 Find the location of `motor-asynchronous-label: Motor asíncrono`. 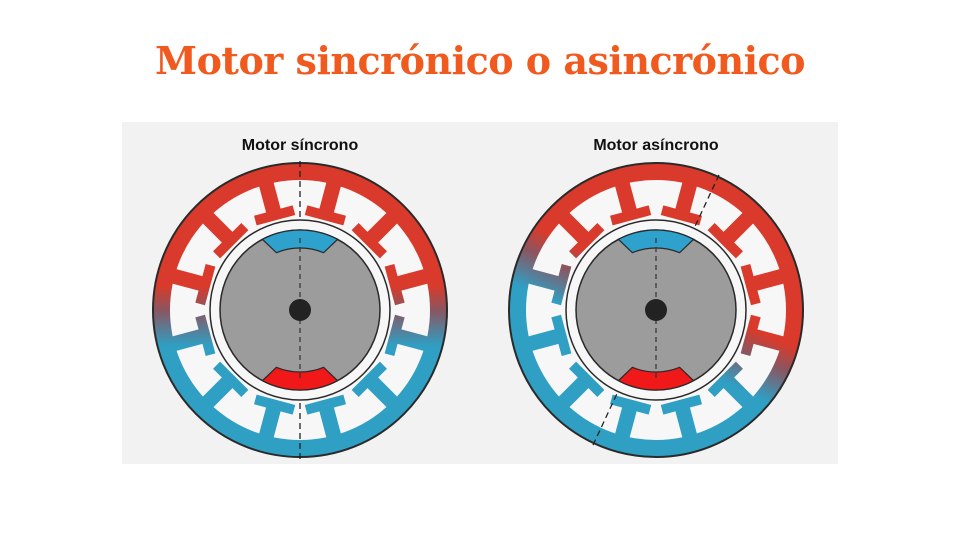

motor-asynchronous-label: Motor asíncrono is located at coordinates (656, 145).